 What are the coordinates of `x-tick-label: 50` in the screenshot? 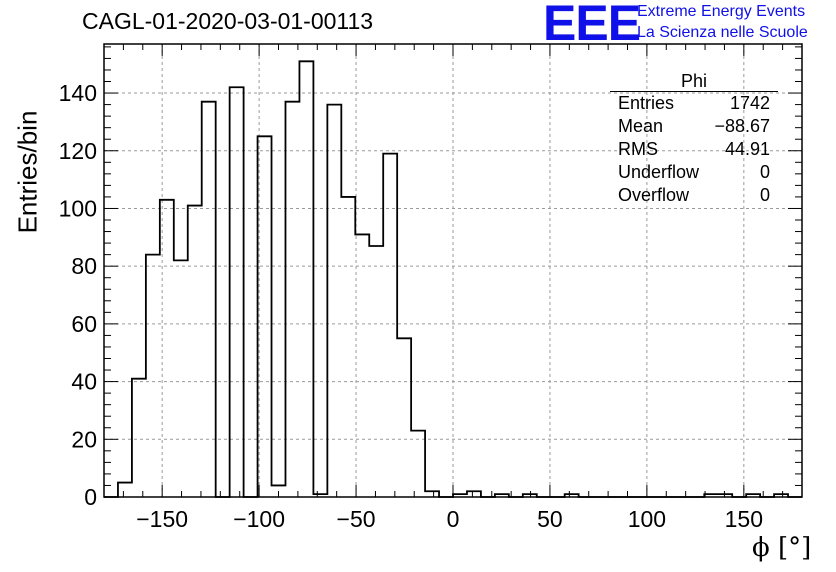 It's located at (550, 519).